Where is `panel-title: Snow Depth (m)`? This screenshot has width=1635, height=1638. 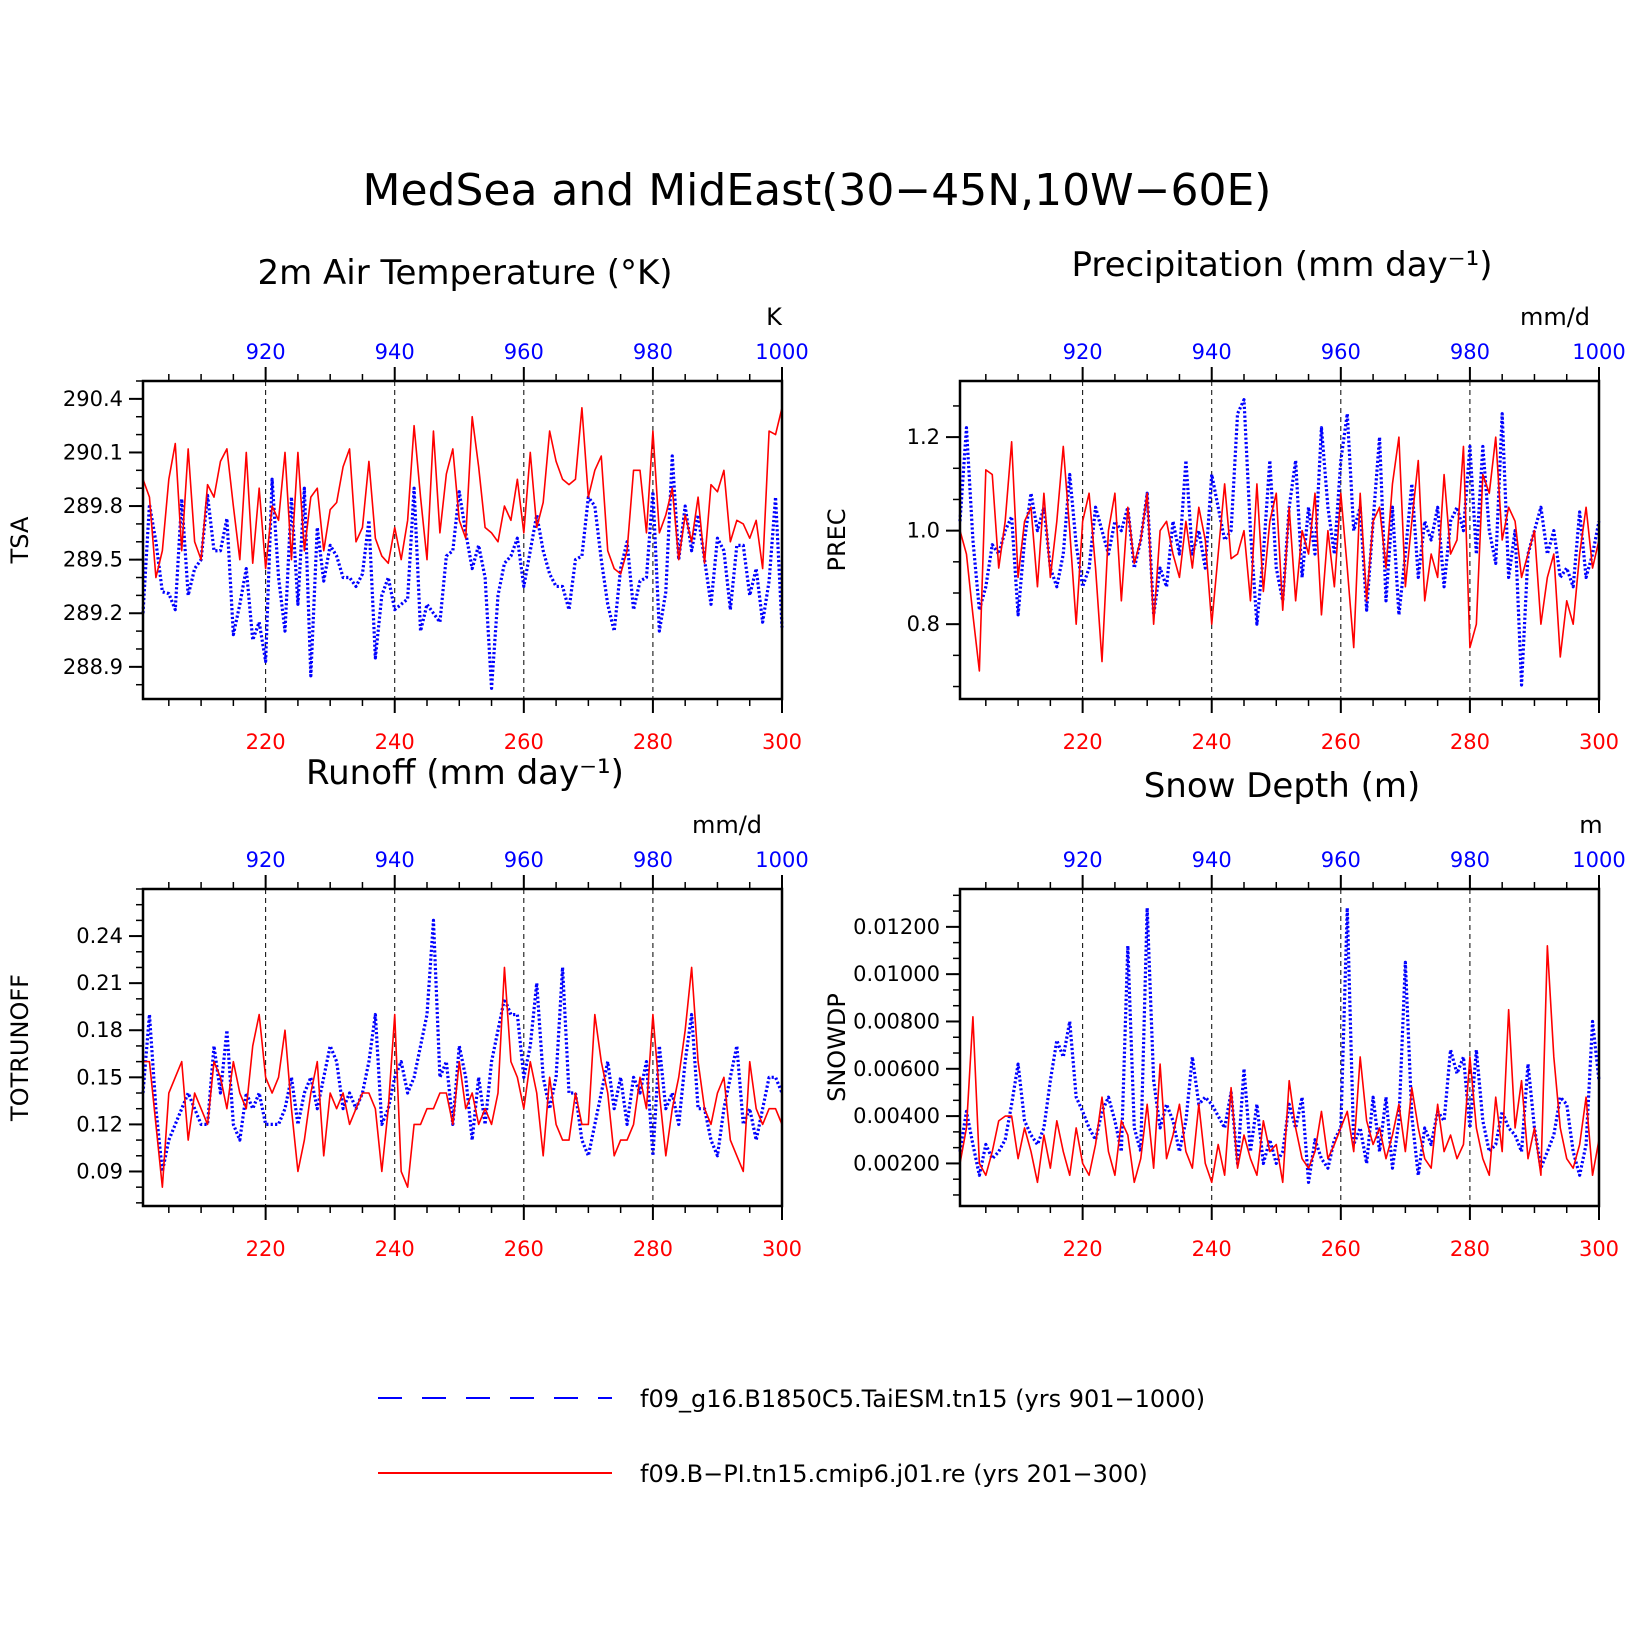
panel-title: Snow Depth (m) is located at coordinates (1282, 786).